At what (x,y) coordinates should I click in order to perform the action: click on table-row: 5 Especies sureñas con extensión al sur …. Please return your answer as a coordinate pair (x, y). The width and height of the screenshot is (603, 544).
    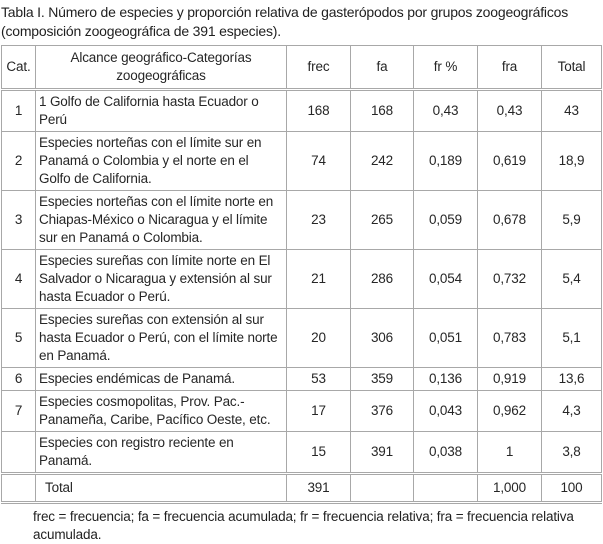
    Looking at the image, I should click on (301, 338).